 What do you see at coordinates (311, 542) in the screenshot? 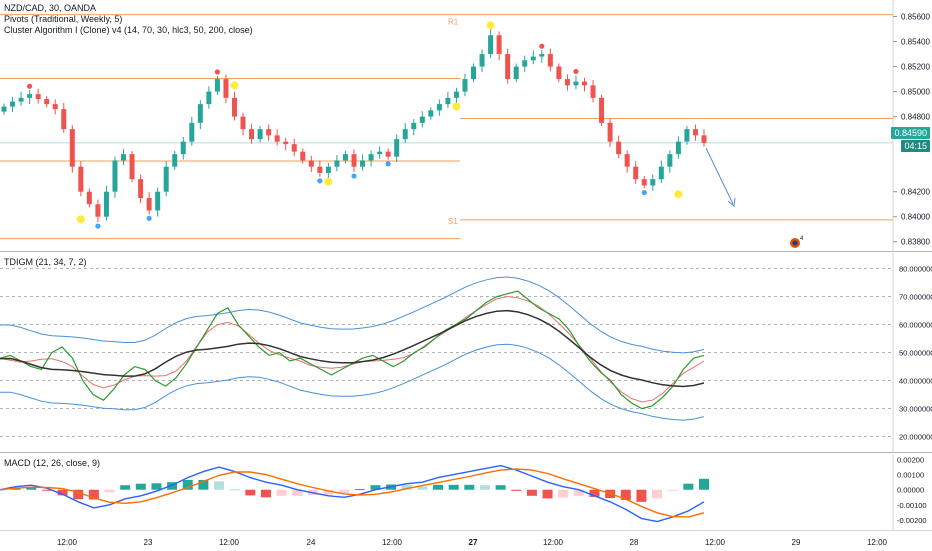
I see `time-axis-label: 24` at bounding box center [311, 542].